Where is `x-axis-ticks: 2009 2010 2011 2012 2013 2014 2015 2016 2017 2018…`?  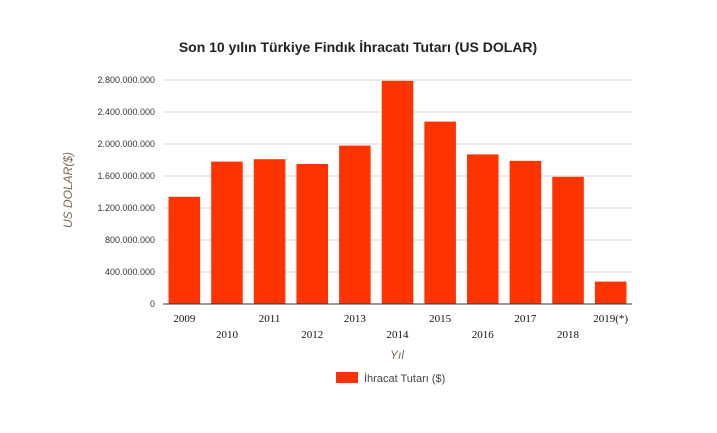
x-axis-ticks: 2009 2010 2011 2012 2013 2014 2015 2016 2017 2018… is located at coordinates (400, 327).